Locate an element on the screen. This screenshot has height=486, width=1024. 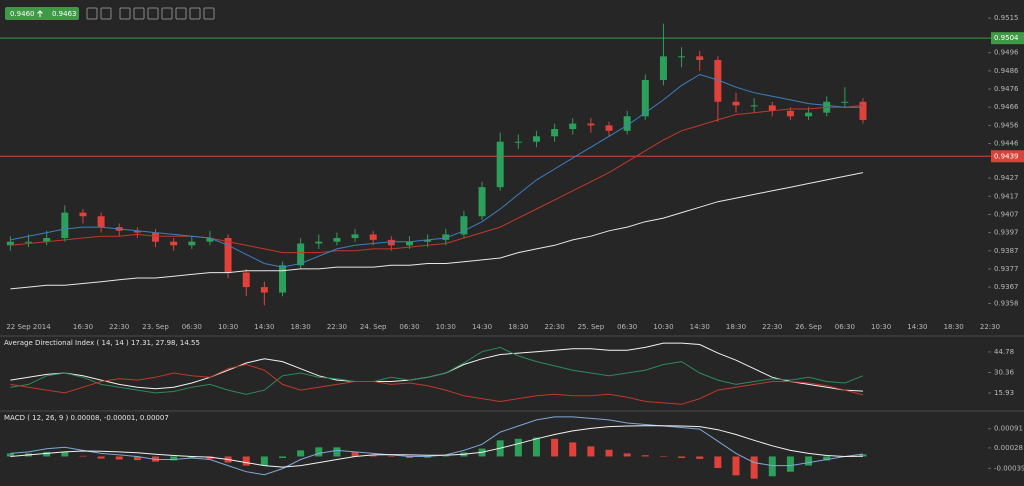
x-tick-label: 22 Sep 2014 is located at coordinates (28, 327).